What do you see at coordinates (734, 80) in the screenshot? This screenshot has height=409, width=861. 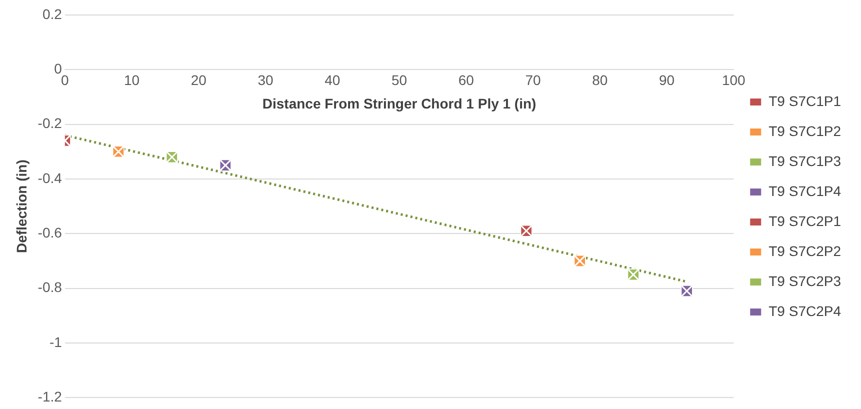 I see `x-tick-label: 100` at bounding box center [734, 80].